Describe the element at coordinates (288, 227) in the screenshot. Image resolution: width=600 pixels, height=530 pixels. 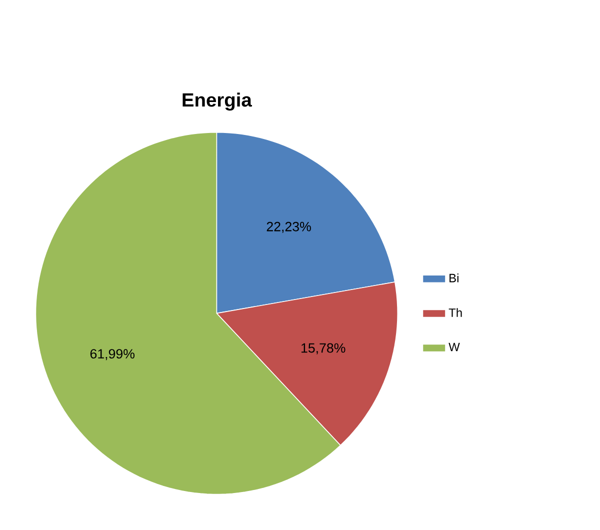
I see `data-label: 22,23%` at that location.